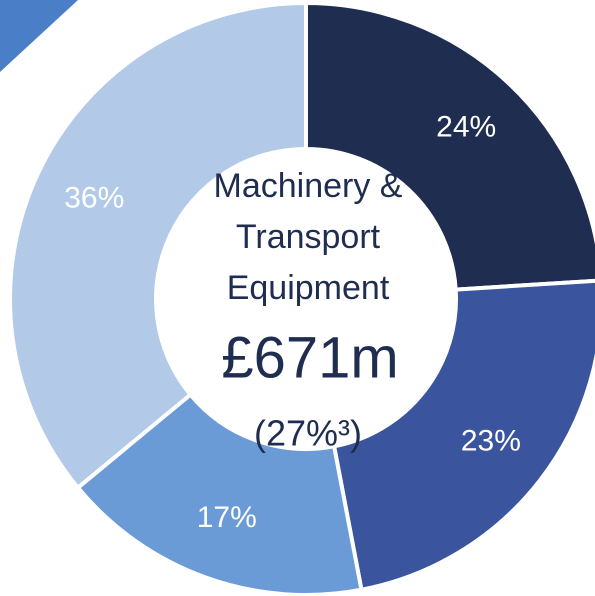 Image resolution: width=595 pixels, height=596 pixels. What do you see at coordinates (309, 357) in the screenshot?
I see `center-value: £671m` at bounding box center [309, 357].